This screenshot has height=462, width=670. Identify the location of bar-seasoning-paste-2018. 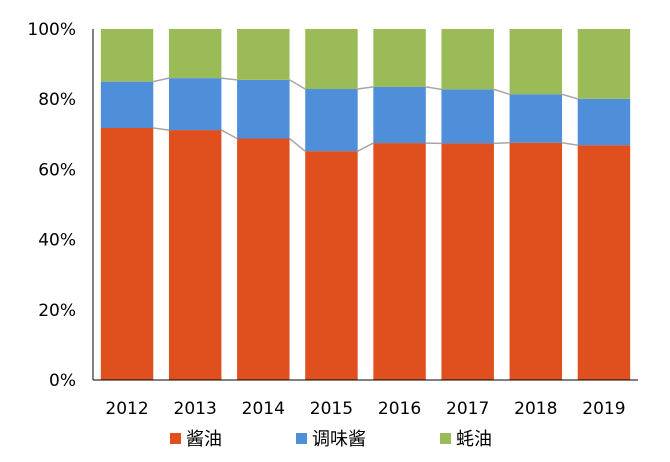
(536, 118).